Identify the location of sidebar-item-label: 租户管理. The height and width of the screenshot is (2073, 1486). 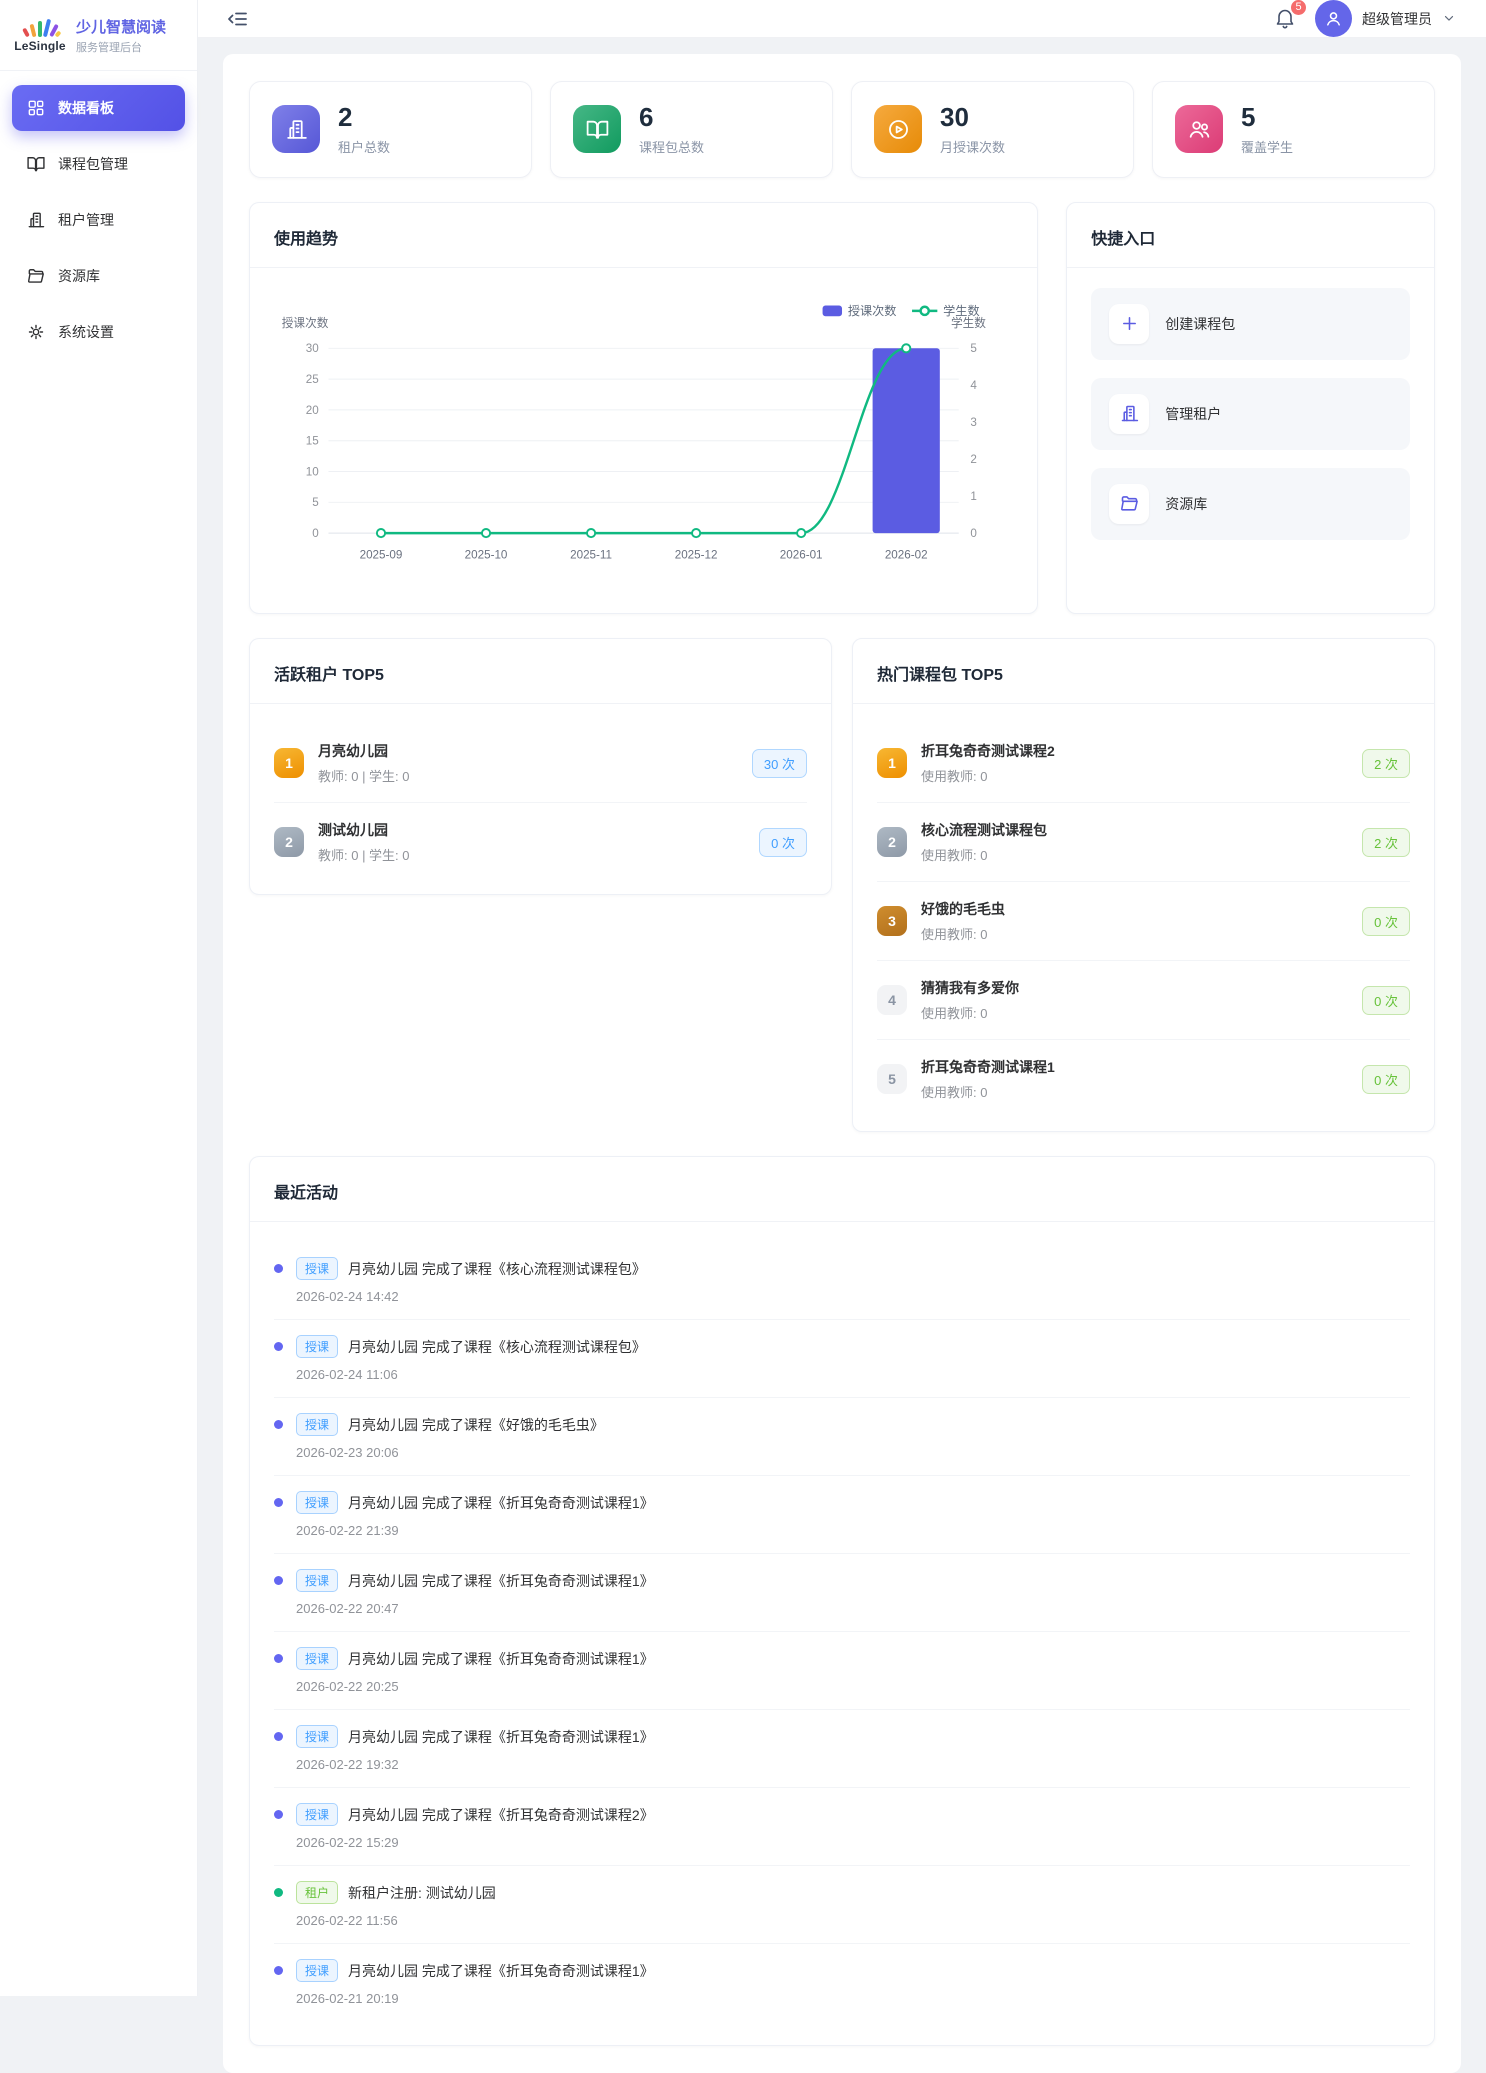
(86, 220).